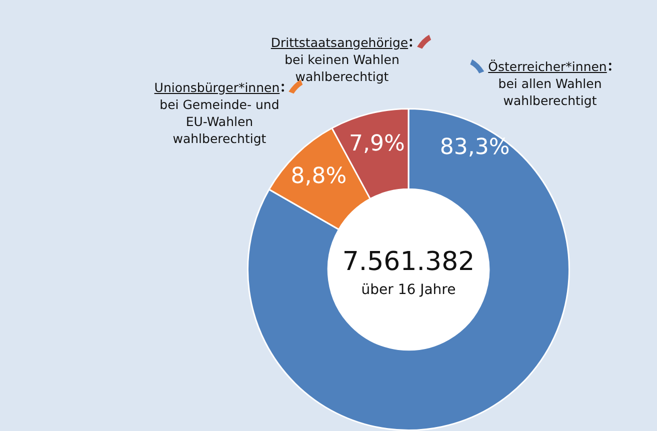 Image resolution: width=657 pixels, height=431 pixels. Describe the element at coordinates (475, 147) in the screenshot. I see `data-label: 83,3%` at that location.